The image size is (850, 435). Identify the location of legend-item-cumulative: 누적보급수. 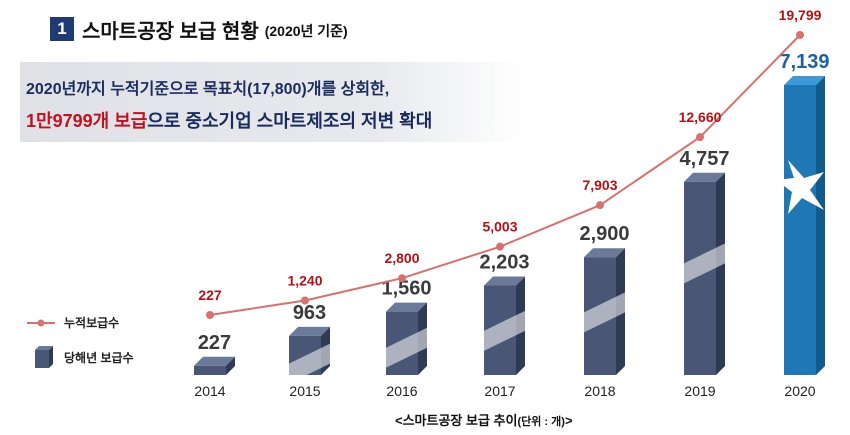
(72, 322).